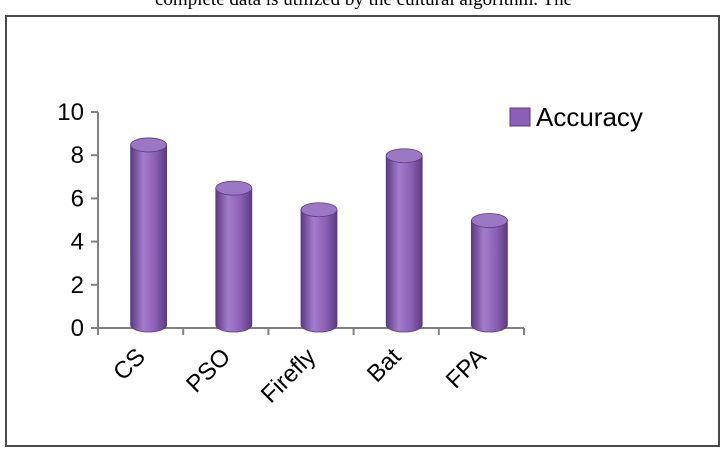 The width and height of the screenshot is (727, 453). What do you see at coordinates (77, 285) in the screenshot?
I see `y-tick-label: 2` at bounding box center [77, 285].